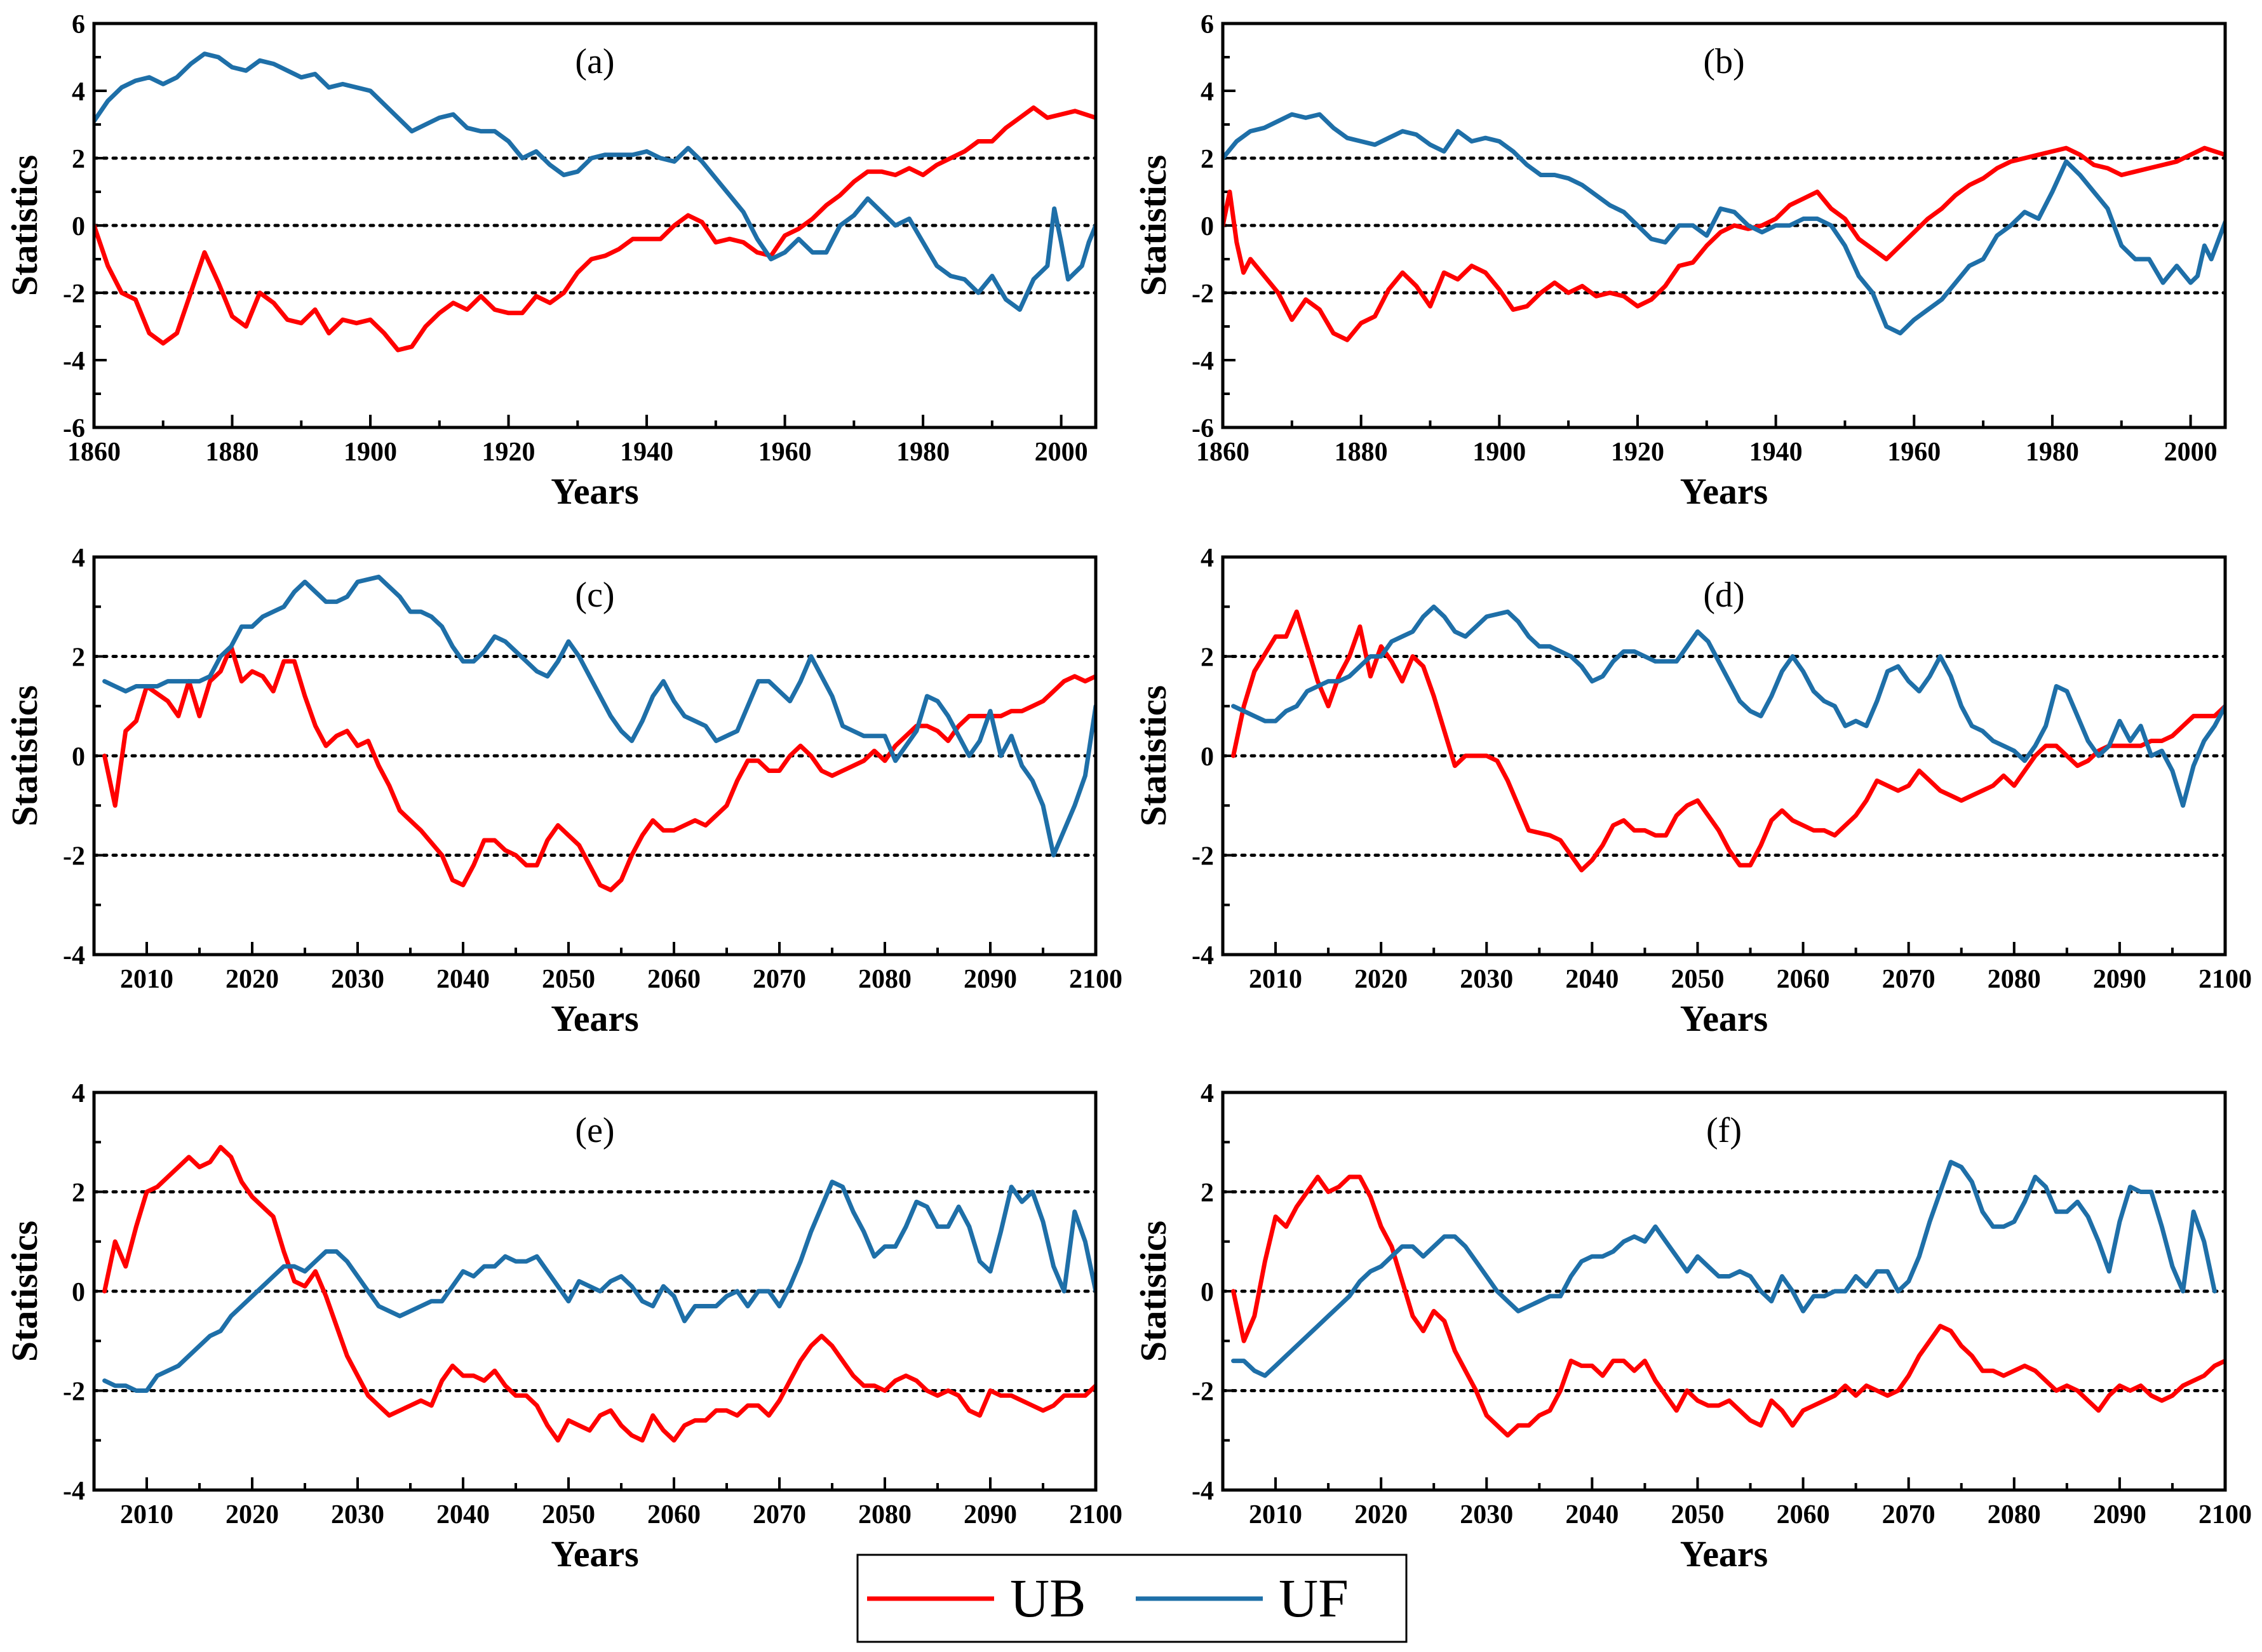 The image size is (2262, 1652). What do you see at coordinates (232, 452) in the screenshot?
I see `x-tick-label: 1880` at bounding box center [232, 452].